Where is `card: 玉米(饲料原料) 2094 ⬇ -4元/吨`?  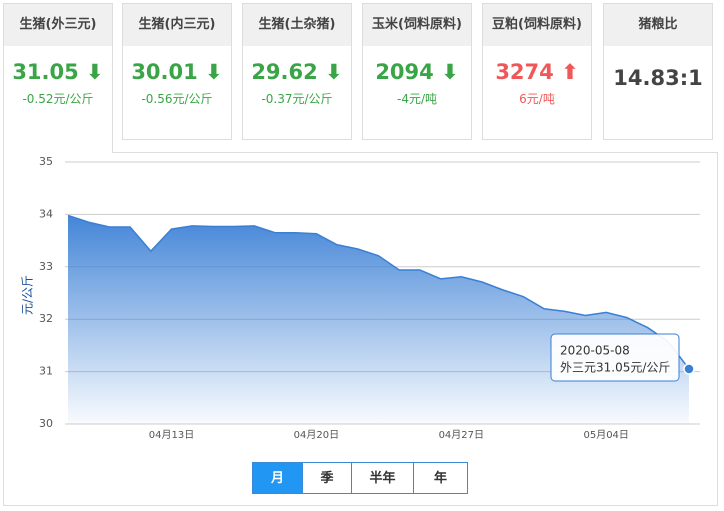
card: 玉米(饲料原料) 2094 ⬇ -4元/吨 is located at coordinates (417, 71).